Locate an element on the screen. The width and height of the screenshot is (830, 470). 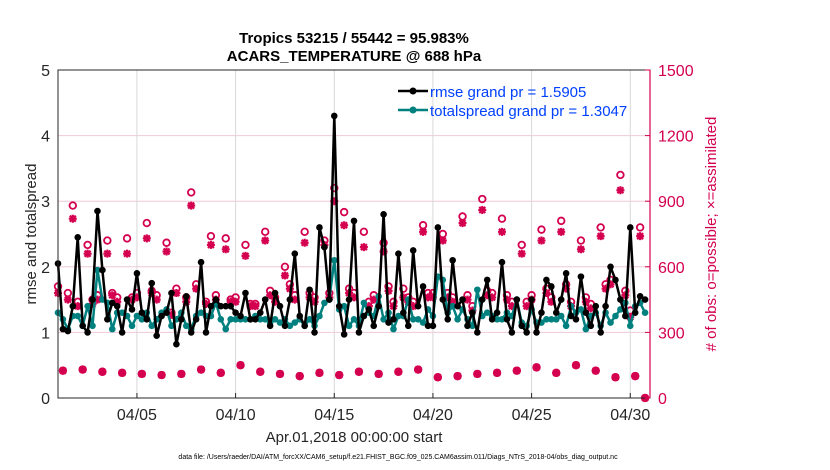
legend-spread-marker is located at coordinates (413, 110).